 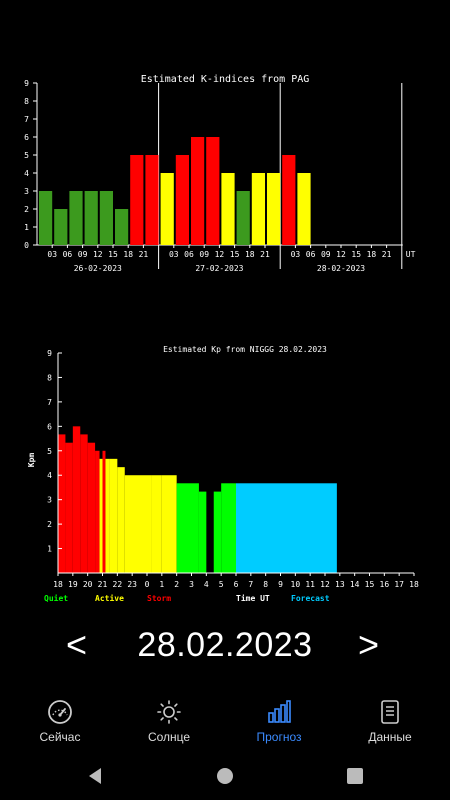 I want to click on kp-y-tick-label: 4, so click(x=49, y=475).